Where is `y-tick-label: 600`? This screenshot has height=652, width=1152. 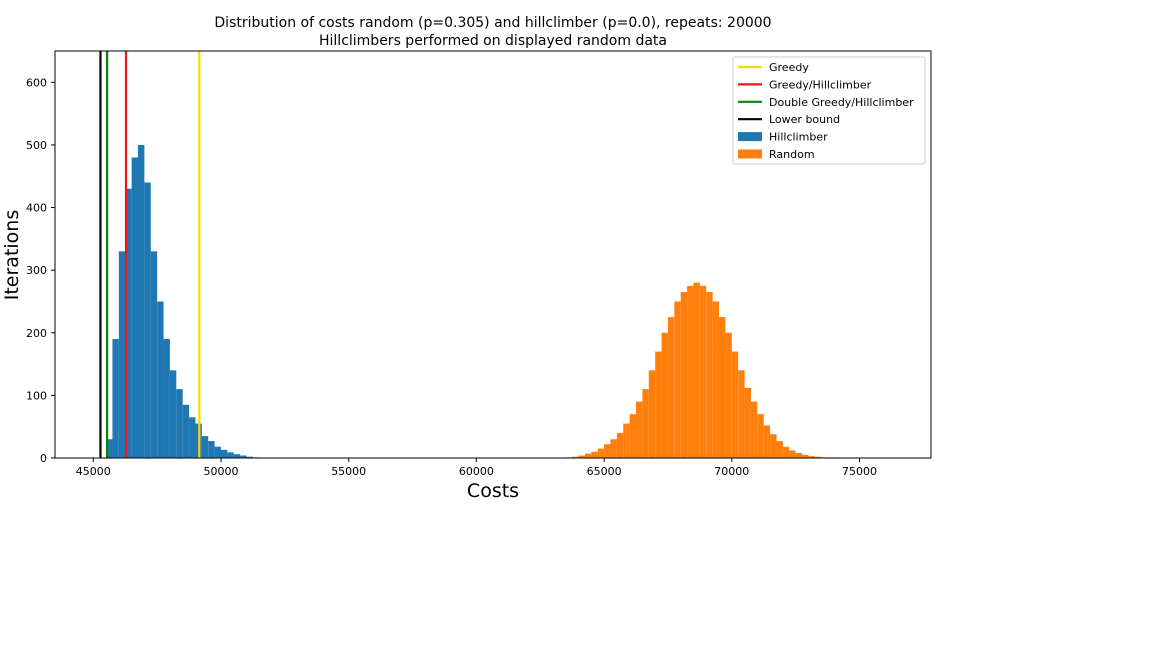 y-tick-label: 600 is located at coordinates (36, 82).